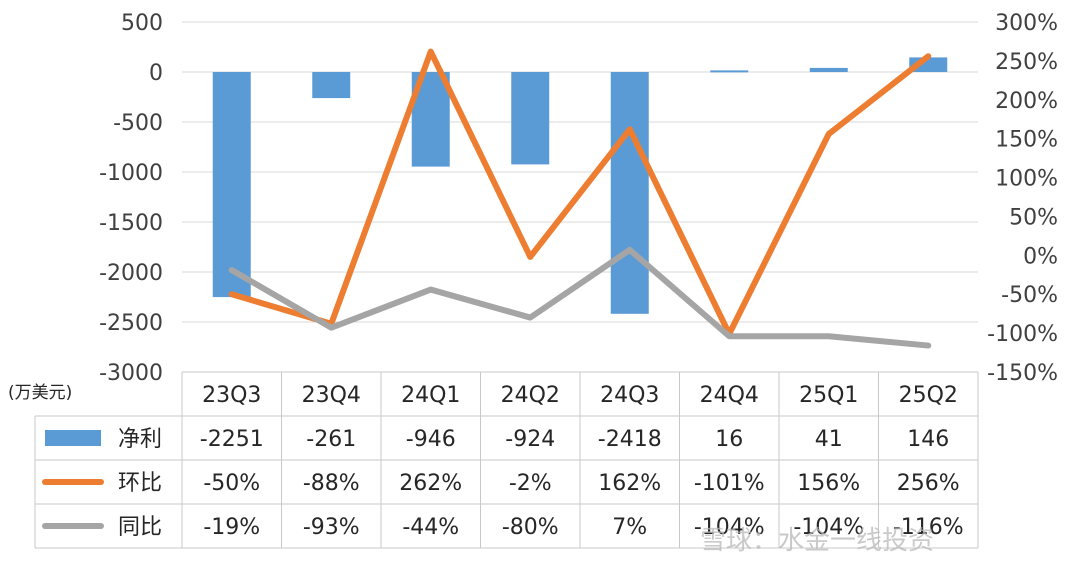  I want to click on table-cell: -88%, so click(331, 483).